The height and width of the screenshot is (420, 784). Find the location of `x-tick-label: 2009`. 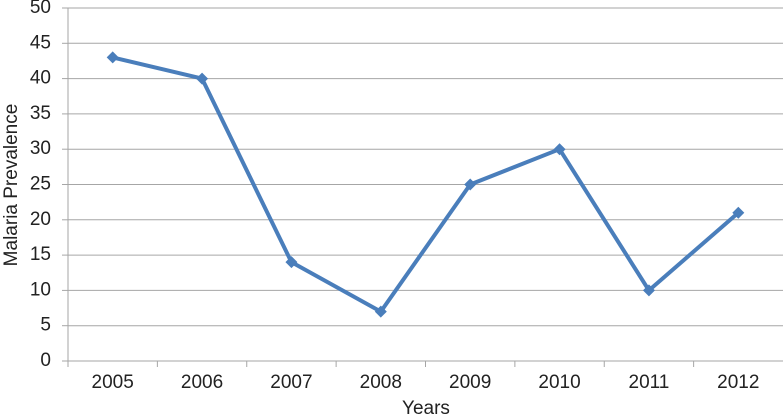

x-tick-label: 2009 is located at coordinates (470, 382).